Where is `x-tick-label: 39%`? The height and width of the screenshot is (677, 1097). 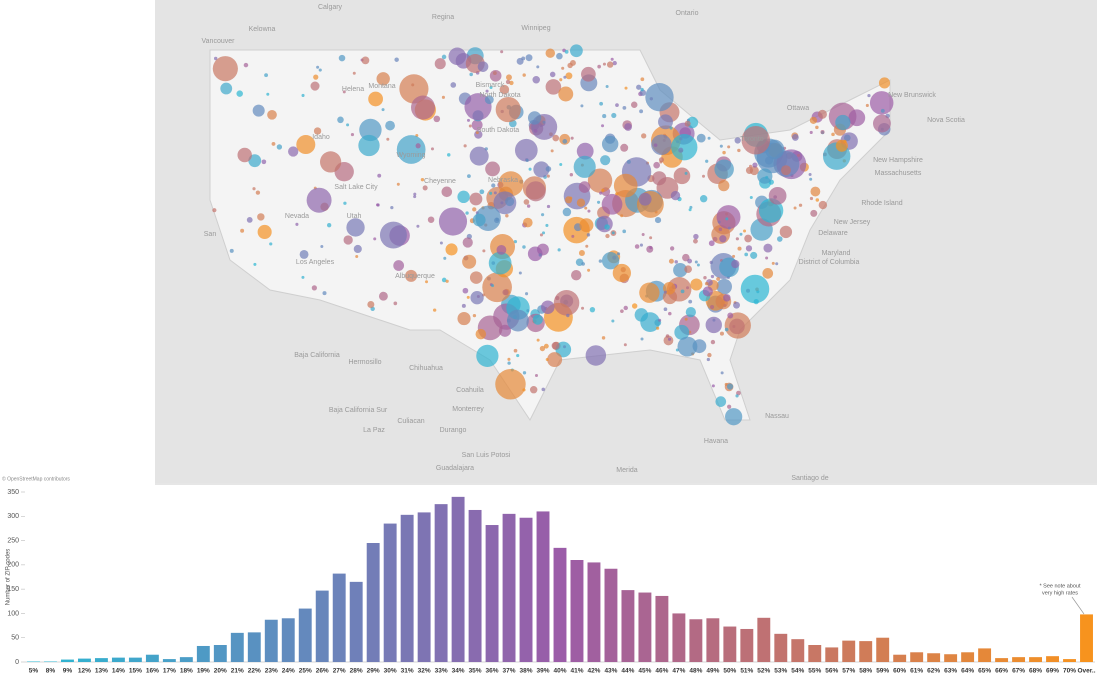
x-tick-label: 39% is located at coordinates (543, 671).